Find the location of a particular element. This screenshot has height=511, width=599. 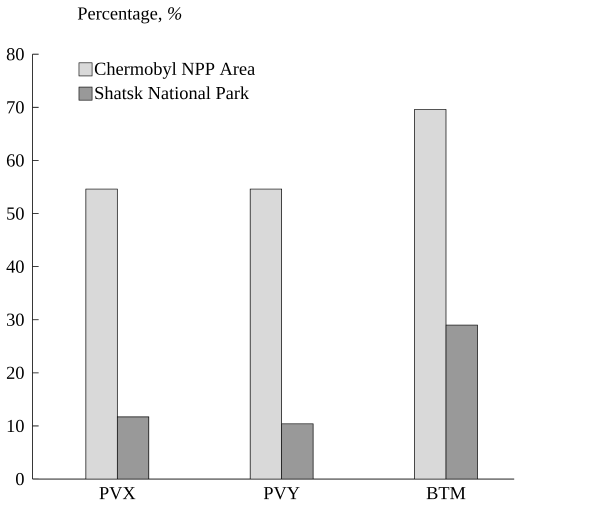

x-tick-label: PVY is located at coordinates (282, 493).